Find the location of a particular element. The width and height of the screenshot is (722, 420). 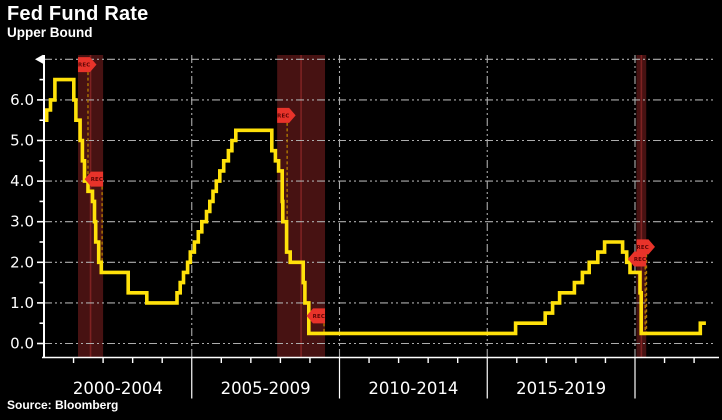

x-period-label: 2015-2019 is located at coordinates (561, 388).